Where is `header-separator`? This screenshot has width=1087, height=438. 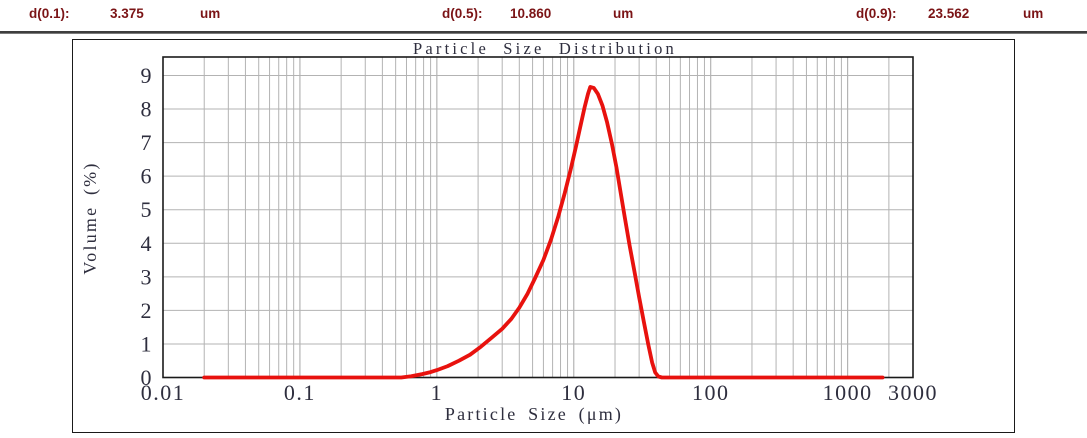 header-separator is located at coordinates (543, 32).